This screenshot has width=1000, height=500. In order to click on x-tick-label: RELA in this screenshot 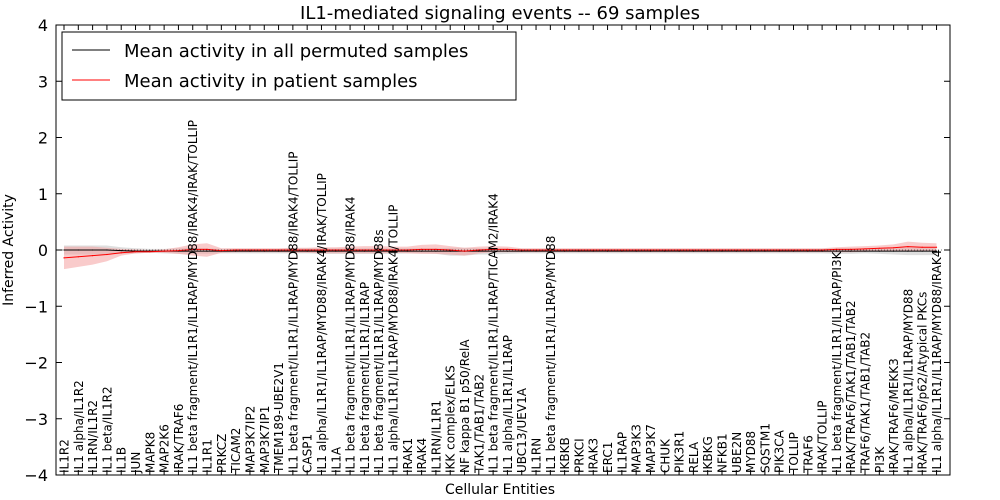, I will do `click(694, 457)`.